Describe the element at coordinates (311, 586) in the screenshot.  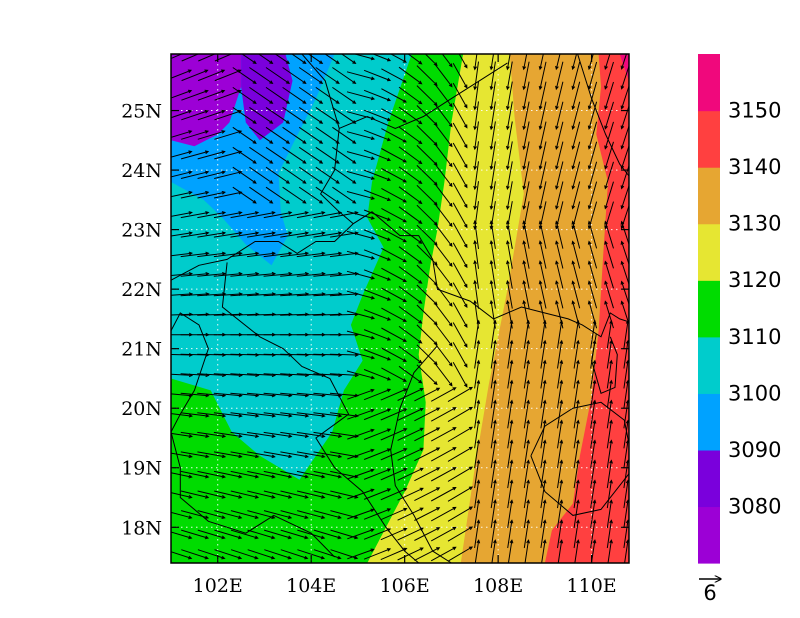
I see `x-tick-label: 104E` at that location.